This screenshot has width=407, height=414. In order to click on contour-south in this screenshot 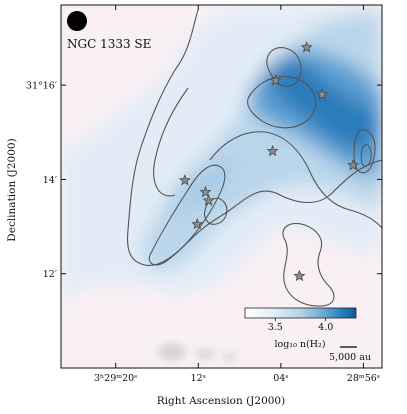, I will do `click(308, 264)`.